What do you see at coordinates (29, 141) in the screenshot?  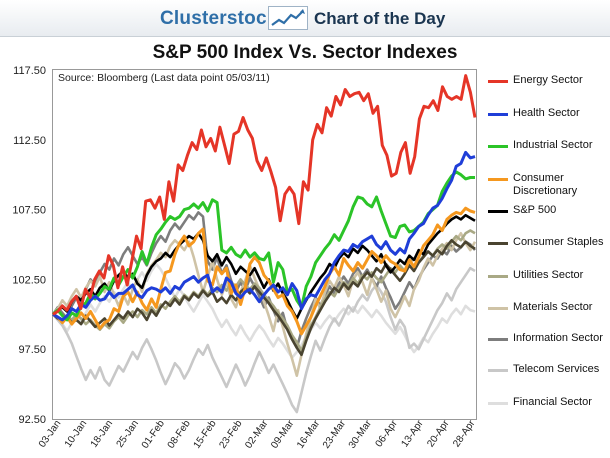 I see `y-tick-label: 112.50` at bounding box center [29, 141].